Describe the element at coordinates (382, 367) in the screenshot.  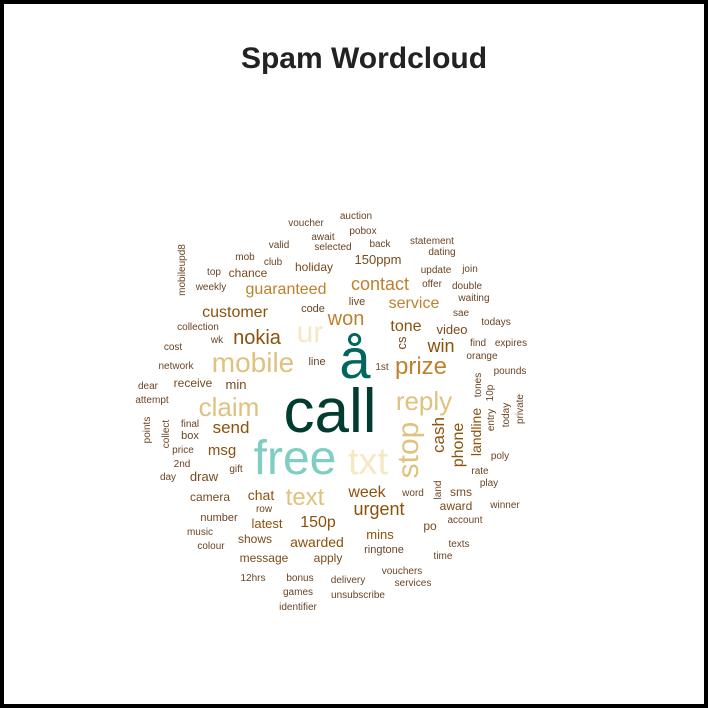
I see `word: 1st` at that location.